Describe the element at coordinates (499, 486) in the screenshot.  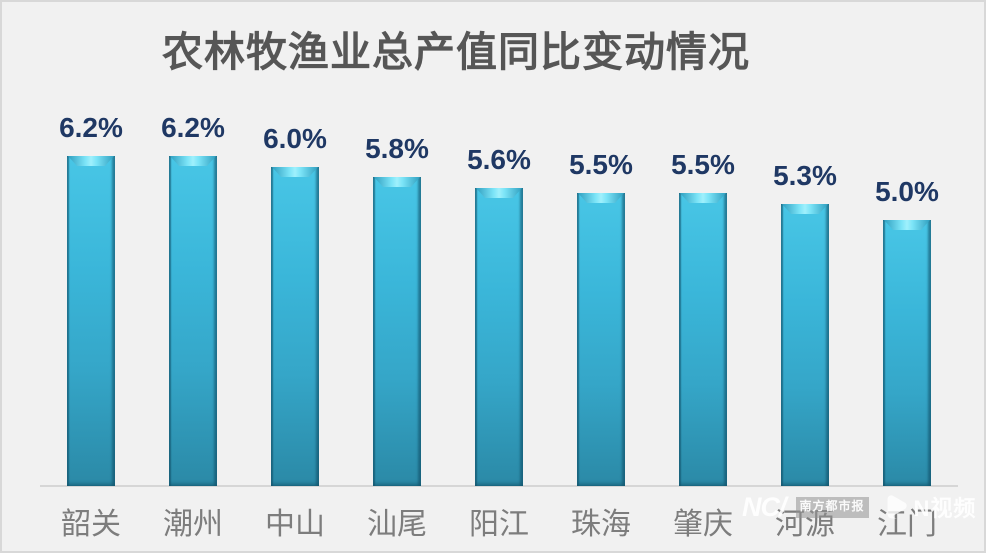
I see `x-axis-line` at that location.